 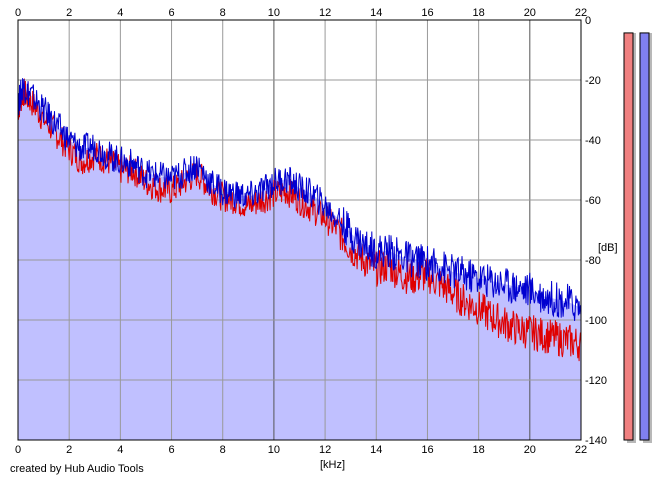 I want to click on x-tick-label-top: 8, so click(x=223, y=13).